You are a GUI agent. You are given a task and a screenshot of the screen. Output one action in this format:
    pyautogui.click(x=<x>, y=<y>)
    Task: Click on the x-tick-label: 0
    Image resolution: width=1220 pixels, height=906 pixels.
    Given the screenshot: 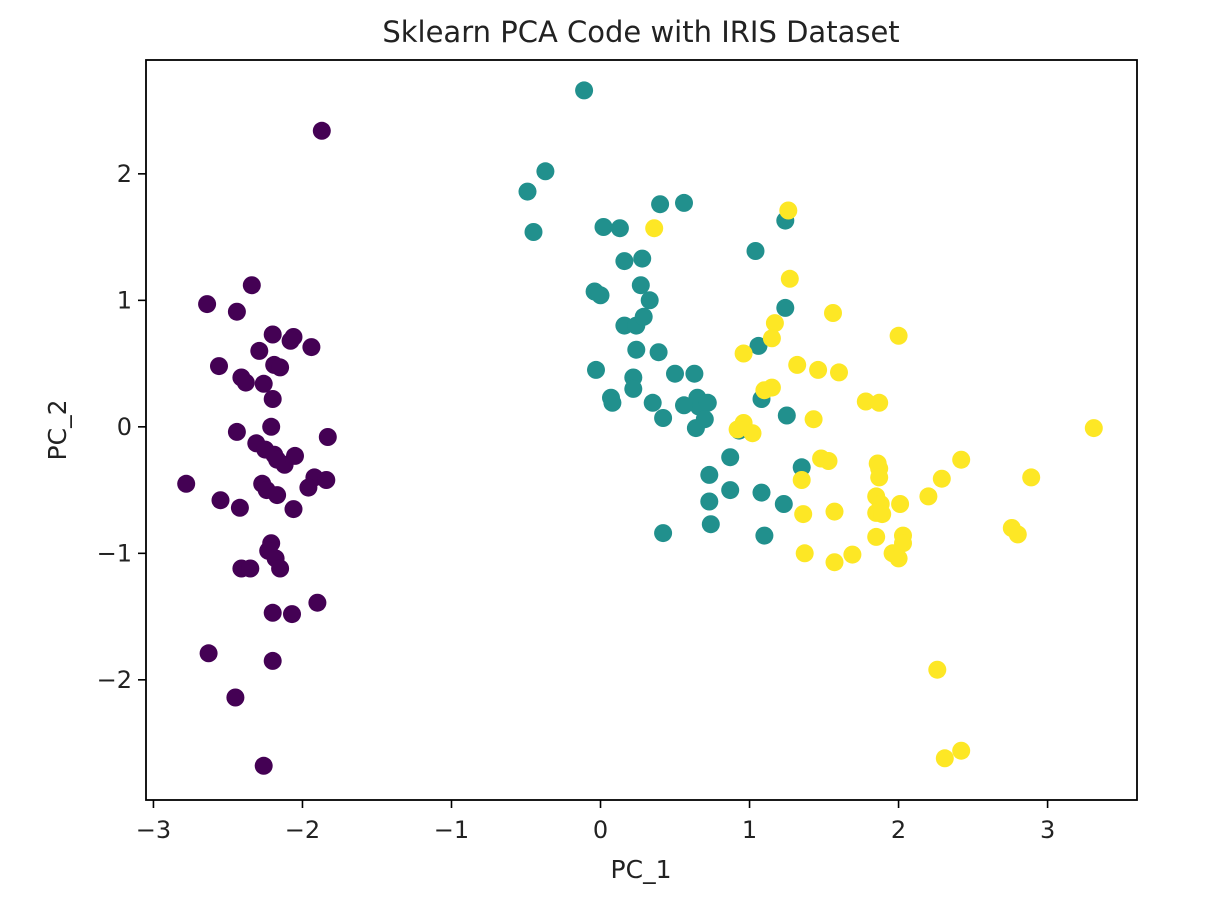 What is the action you would take?
    pyautogui.click(x=600, y=830)
    